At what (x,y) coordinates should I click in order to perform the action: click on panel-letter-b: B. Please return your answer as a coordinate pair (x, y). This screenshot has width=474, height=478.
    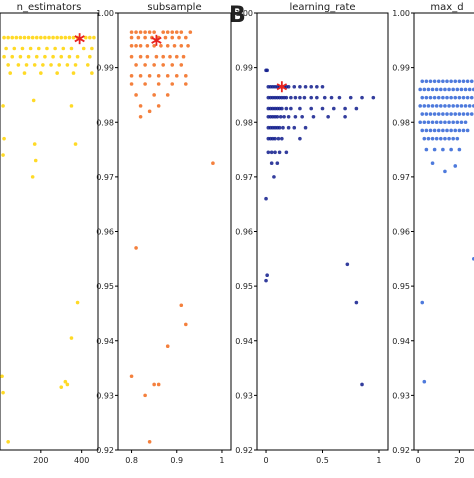
    Looking at the image, I should click on (237, 15).